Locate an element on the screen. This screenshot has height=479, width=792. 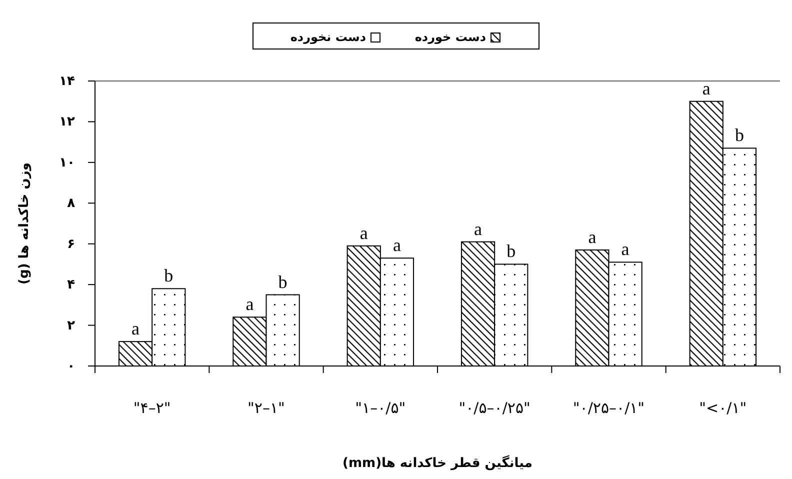
x-tick-label: "۲–۱" is located at coordinates (266, 408).